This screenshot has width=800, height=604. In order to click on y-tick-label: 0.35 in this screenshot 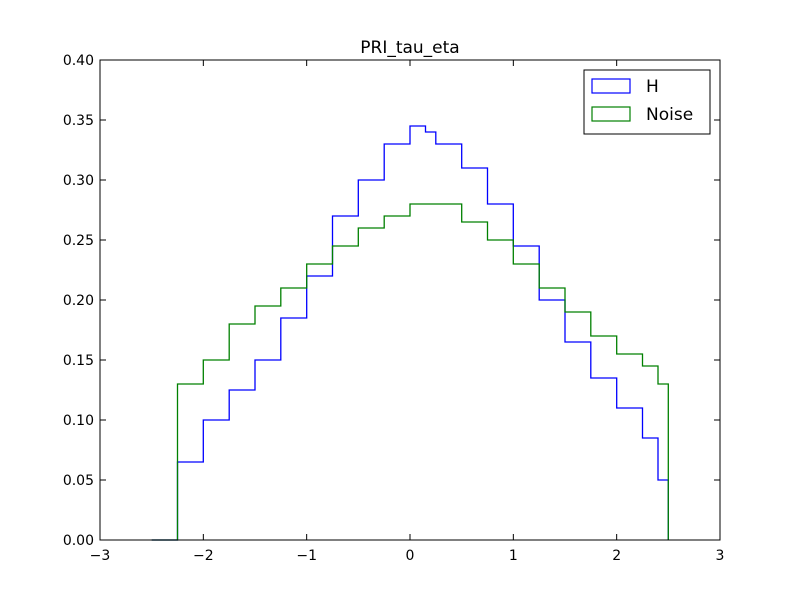, I will do `click(78, 121)`.